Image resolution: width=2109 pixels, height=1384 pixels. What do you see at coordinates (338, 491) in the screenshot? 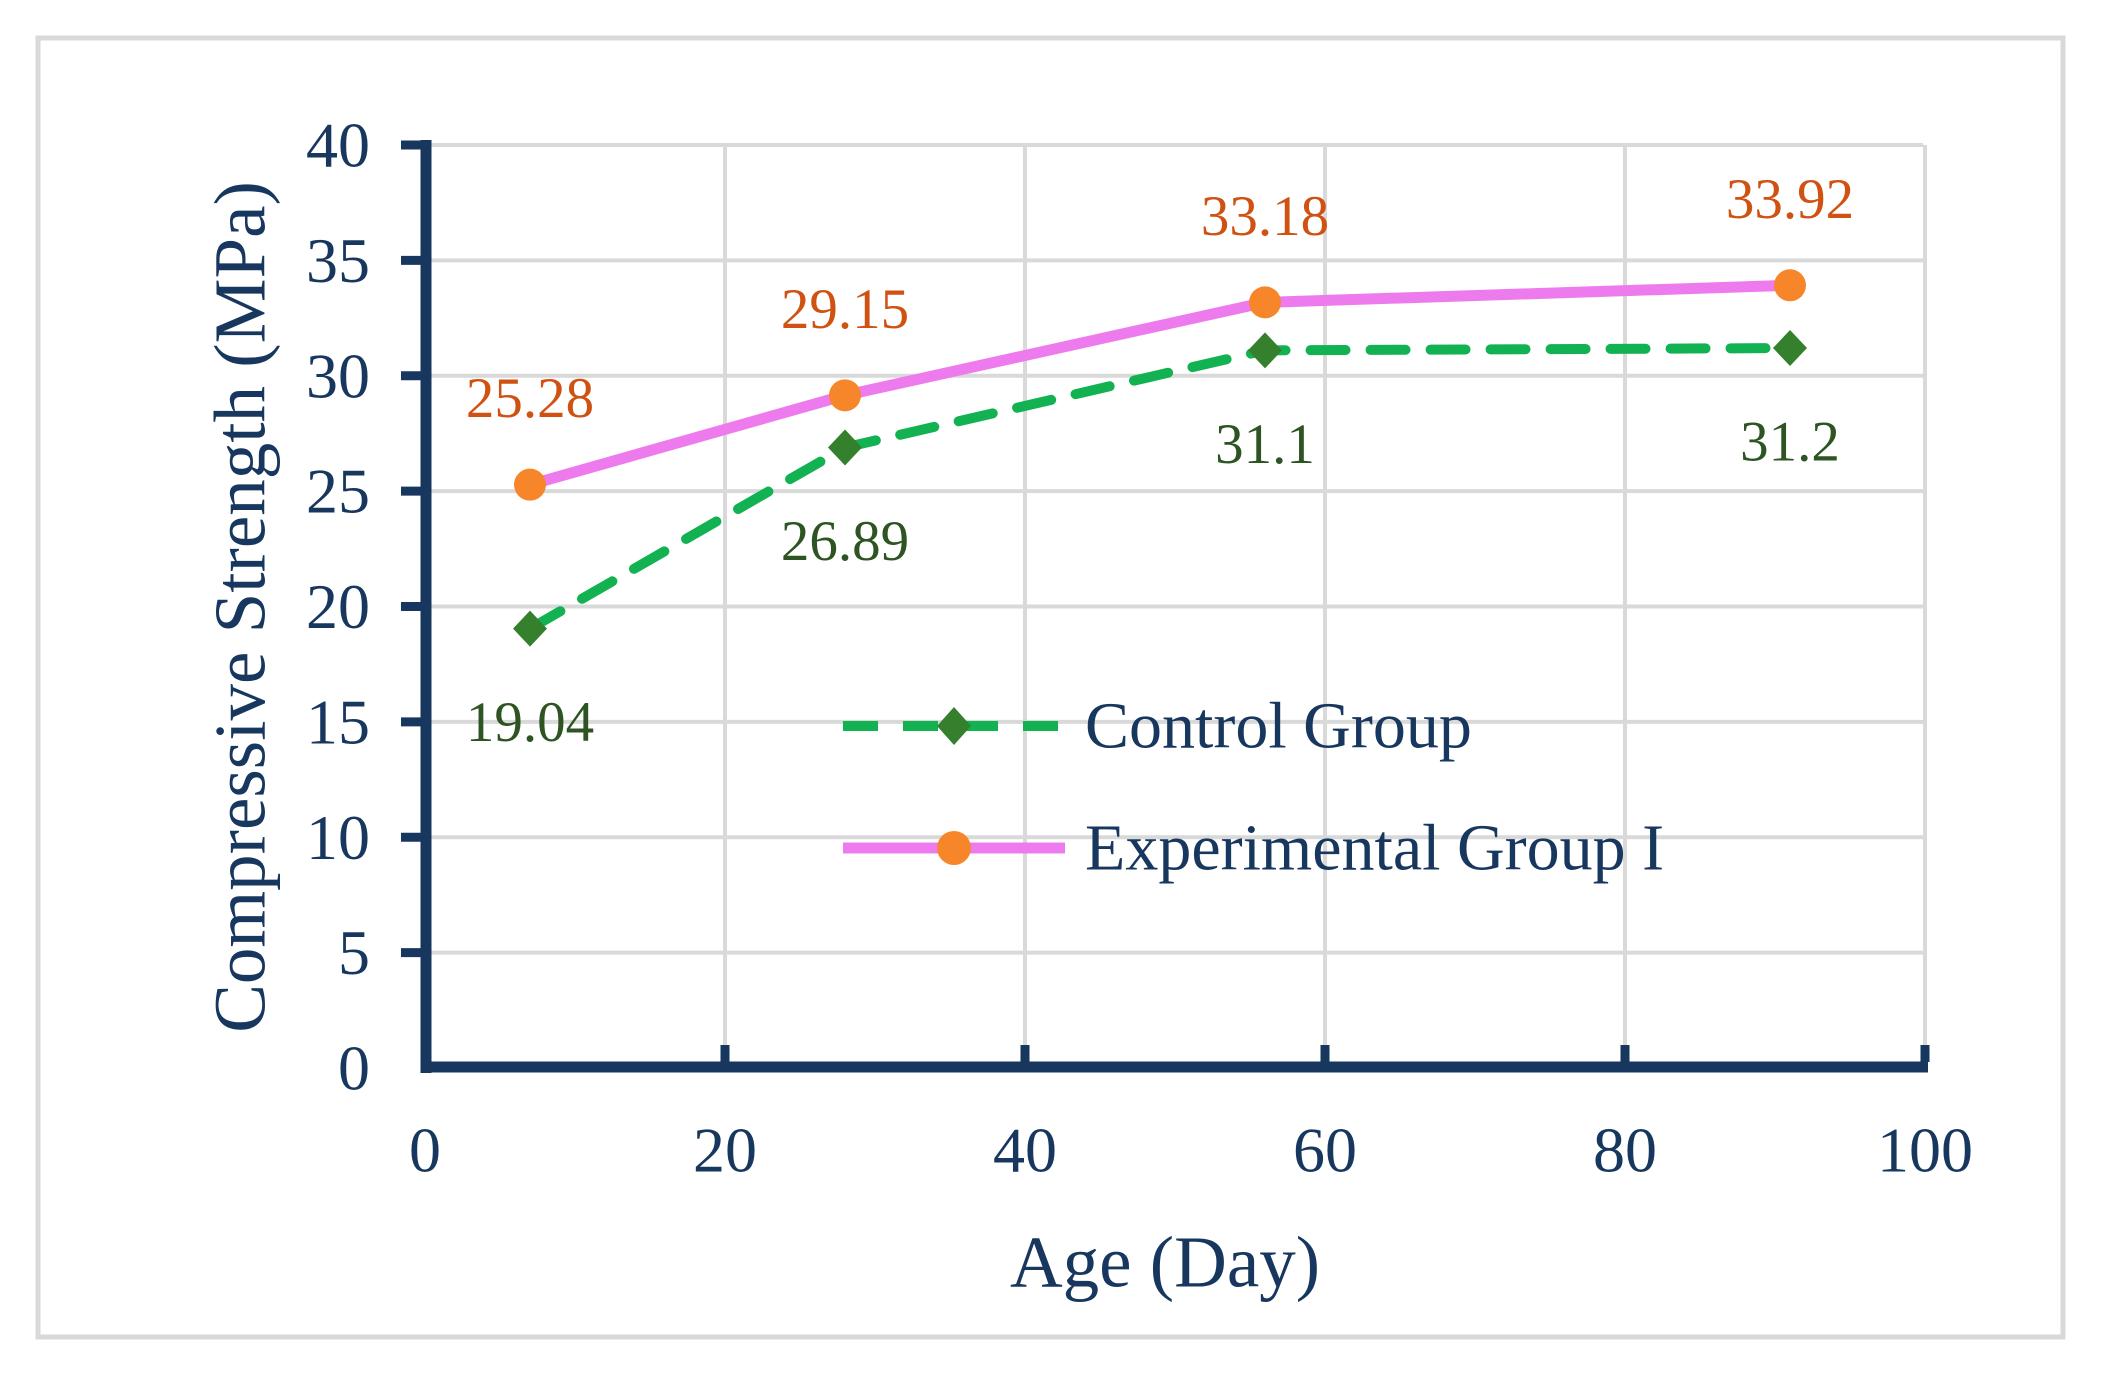
I see `y-tick-label: 25` at bounding box center [338, 491].